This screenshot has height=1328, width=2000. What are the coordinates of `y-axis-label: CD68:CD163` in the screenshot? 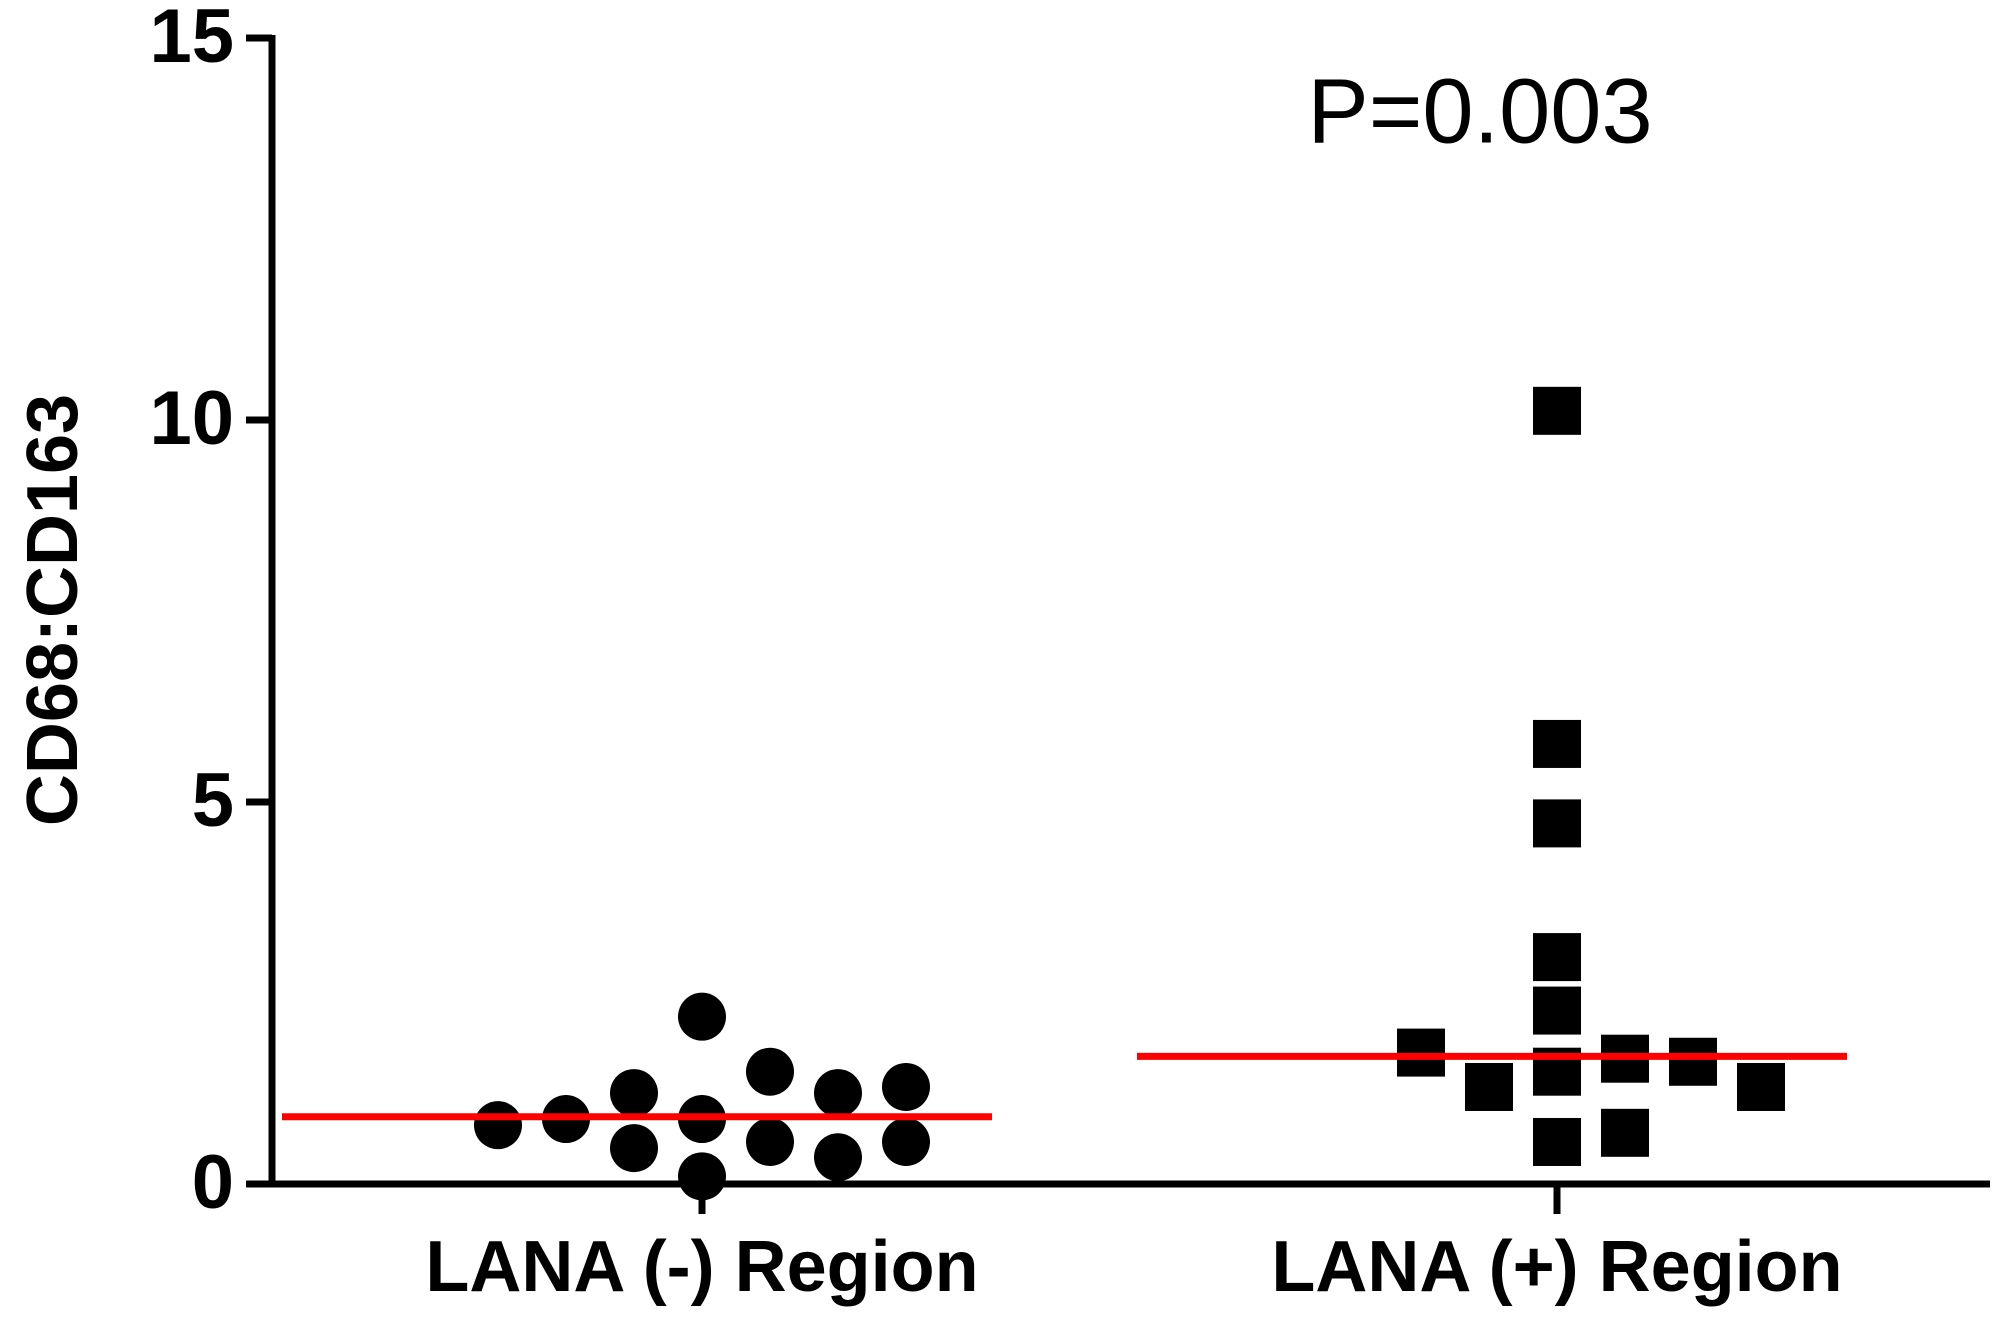 It's located at (53, 610).